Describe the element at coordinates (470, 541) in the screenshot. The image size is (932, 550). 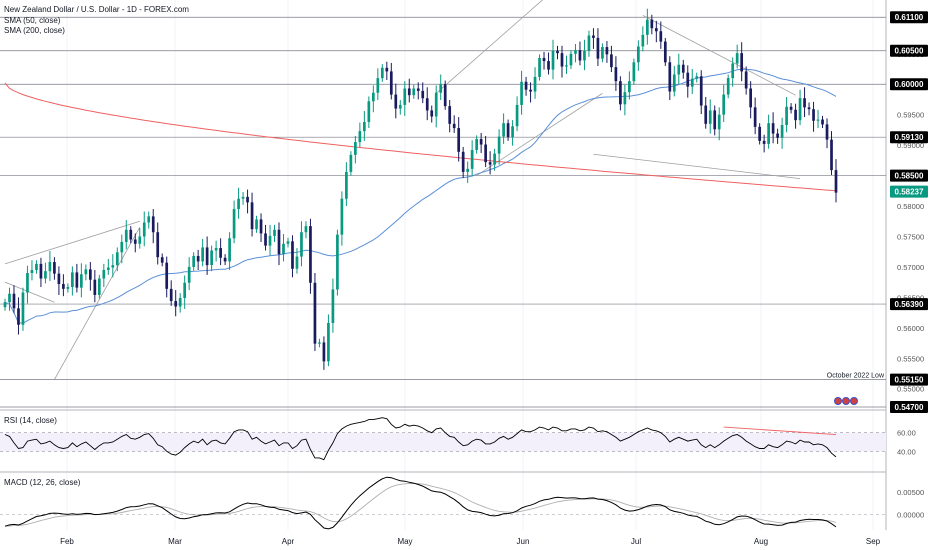
I see `time-axis: Feb Mar Apr May Jun Jul Aug Sep` at that location.